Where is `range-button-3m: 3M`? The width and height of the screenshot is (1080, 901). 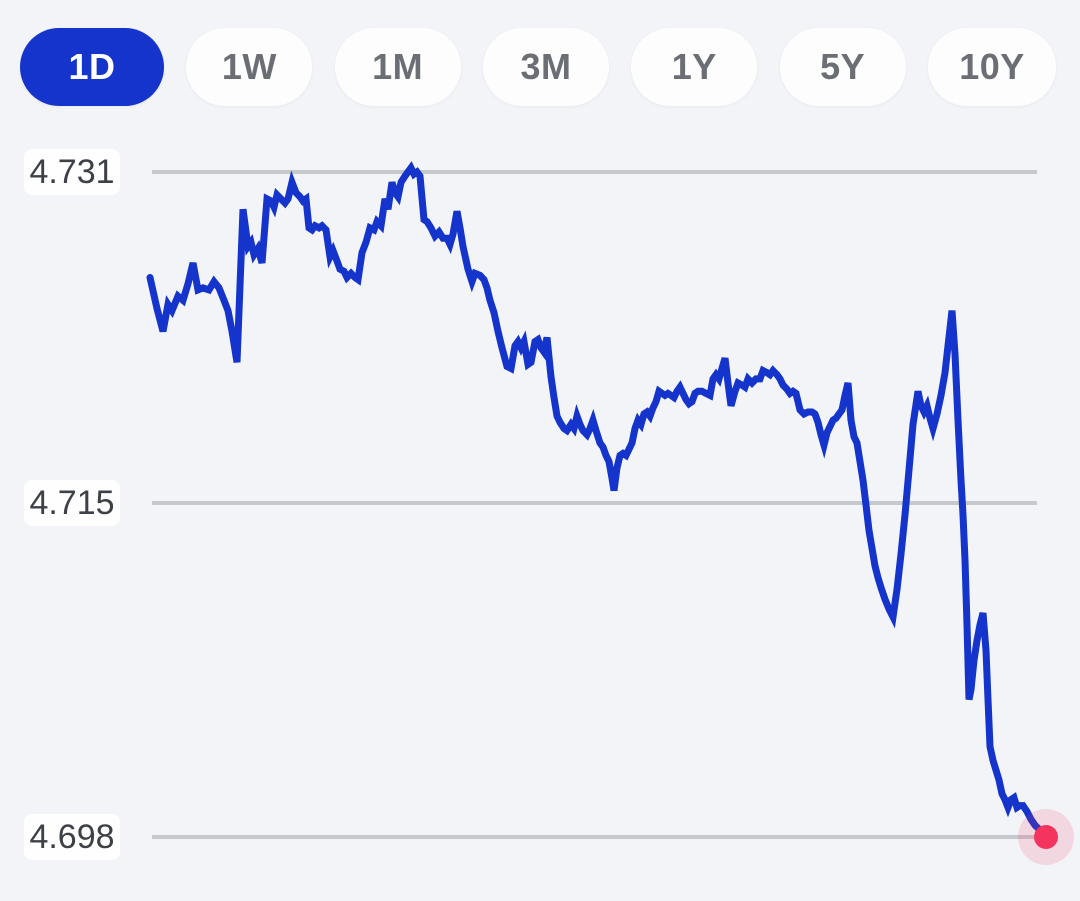
range-button-3m: 3M is located at coordinates (545, 67).